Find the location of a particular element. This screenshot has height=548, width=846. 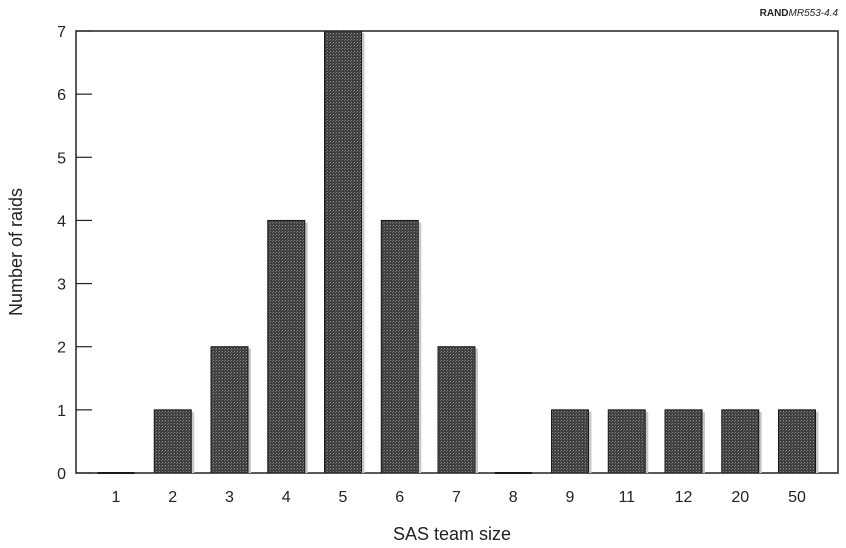

x-tick-label-50: 50 is located at coordinates (797, 497).